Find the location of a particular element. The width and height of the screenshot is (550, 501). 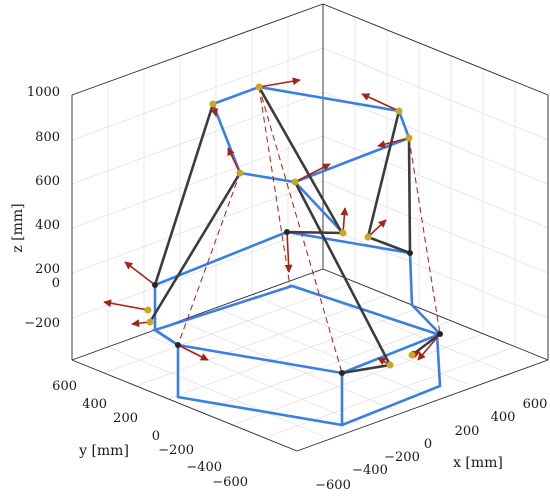

z-tick: 0 is located at coordinates (56, 283).